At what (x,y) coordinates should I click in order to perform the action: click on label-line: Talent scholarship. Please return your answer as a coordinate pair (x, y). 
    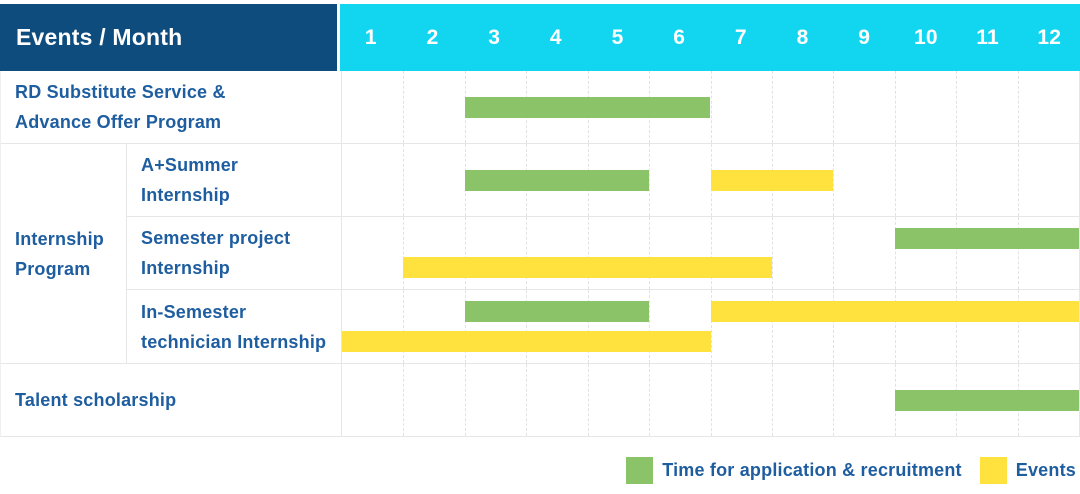
    Looking at the image, I should click on (96, 400).